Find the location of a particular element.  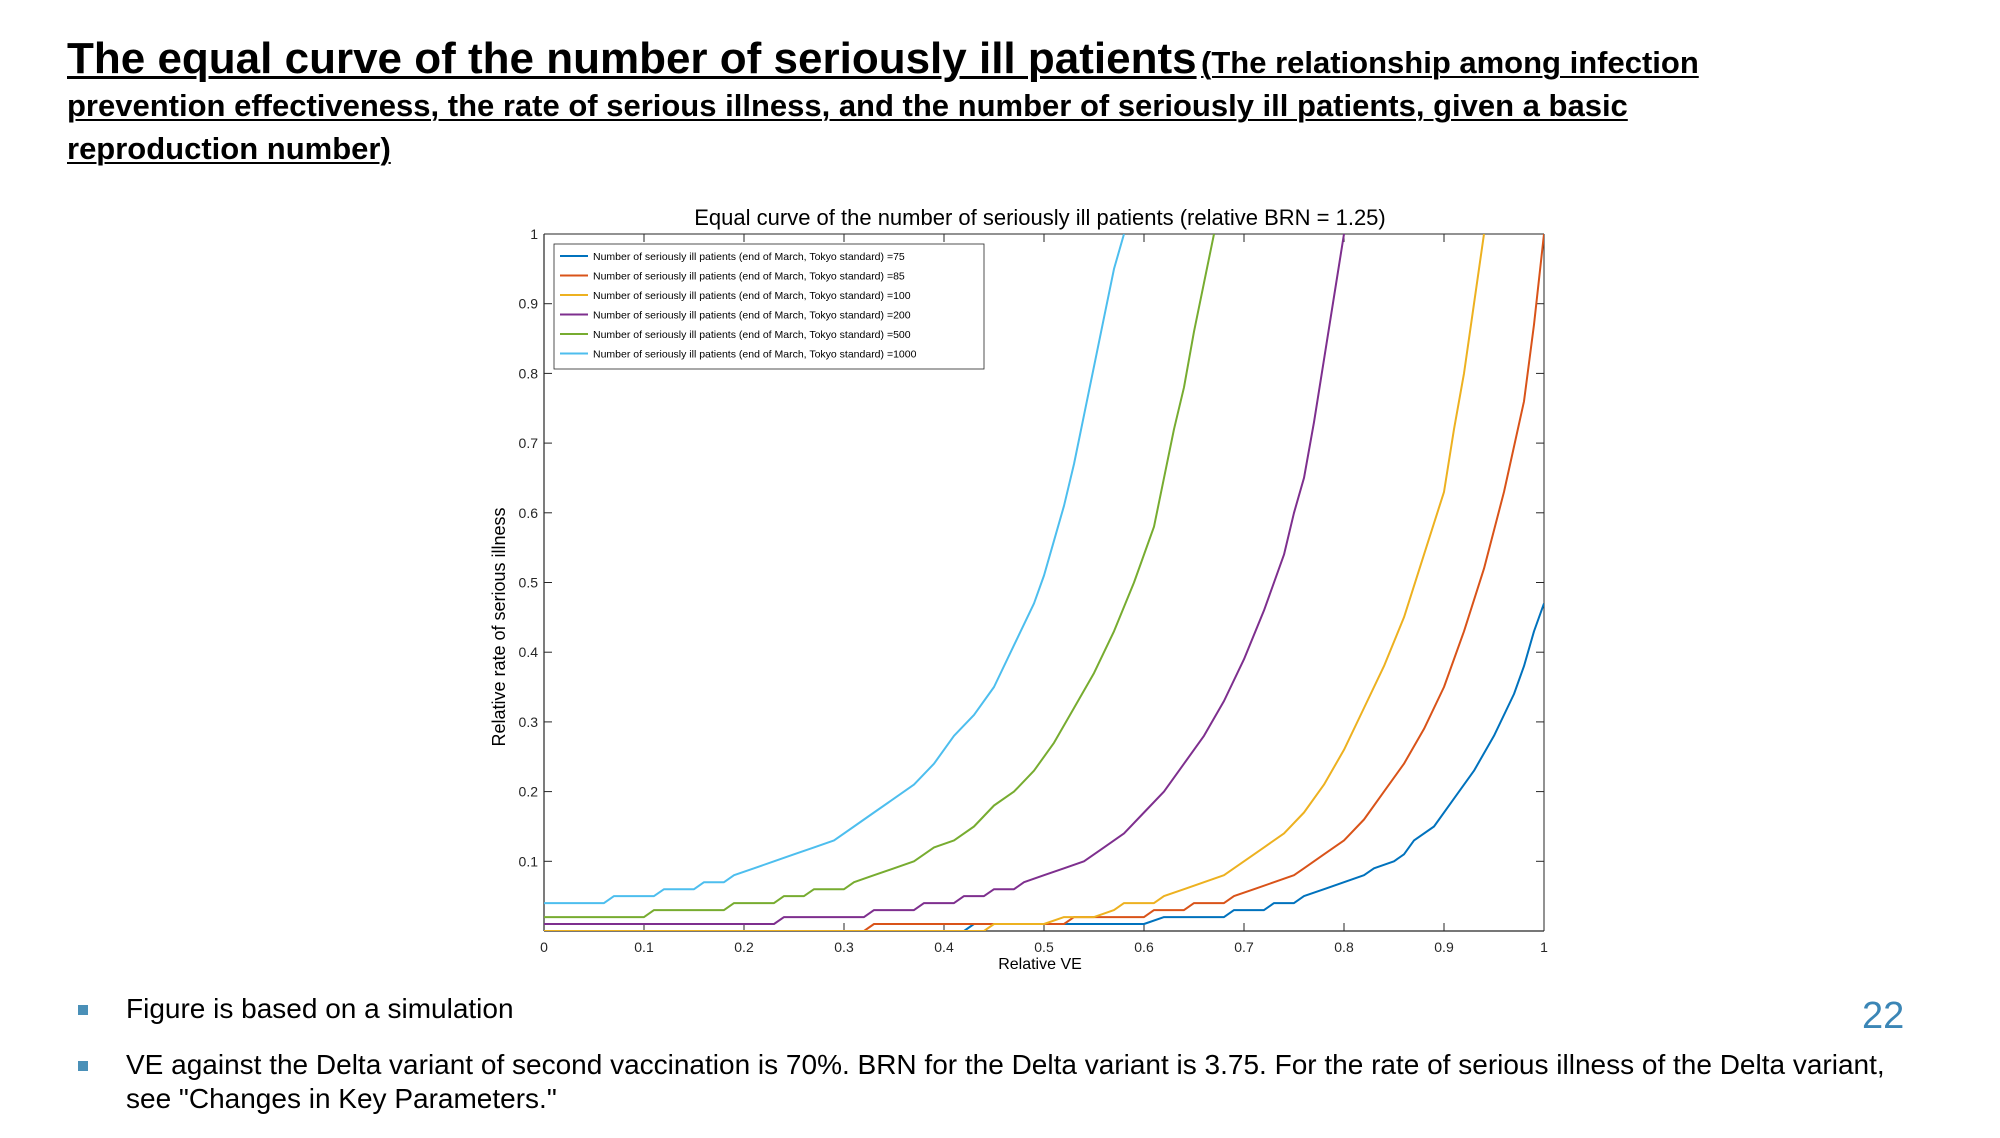

y-tick-label: 0.2 is located at coordinates (529, 792).